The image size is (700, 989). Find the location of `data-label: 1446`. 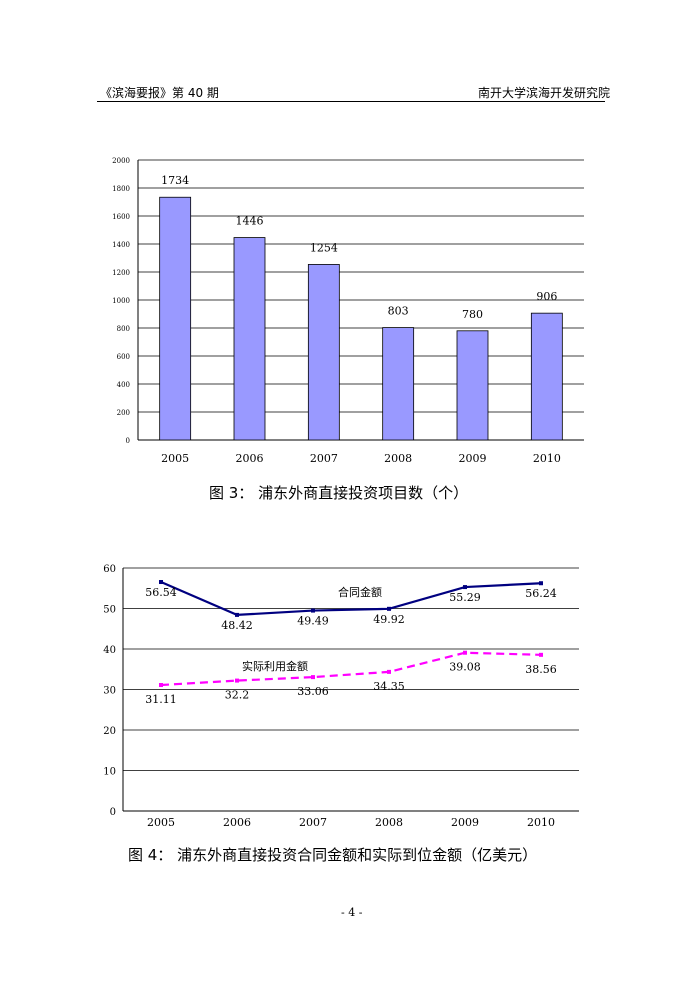

data-label: 1446 is located at coordinates (250, 221).